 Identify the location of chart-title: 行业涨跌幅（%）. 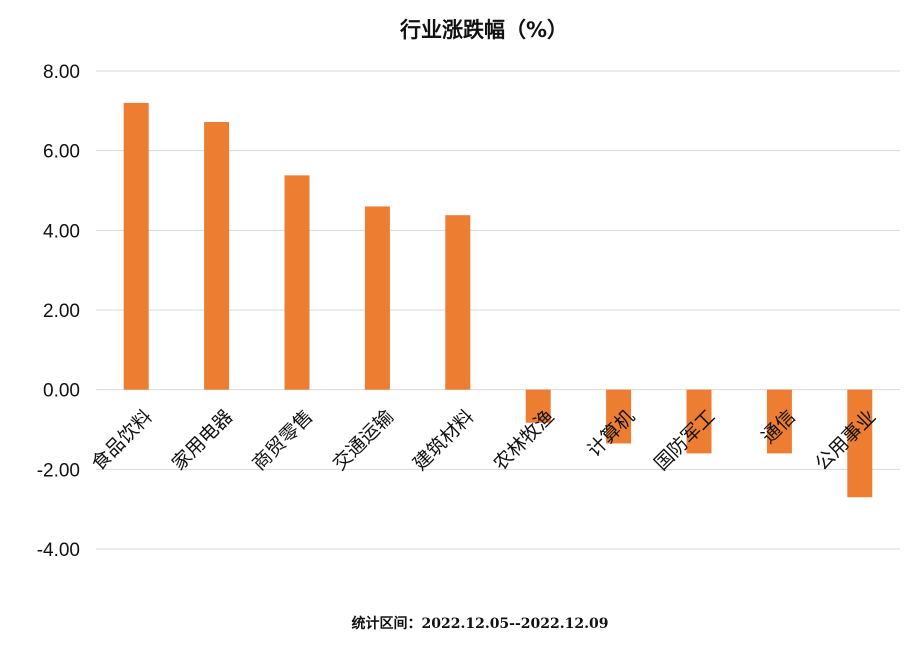
(483, 30).